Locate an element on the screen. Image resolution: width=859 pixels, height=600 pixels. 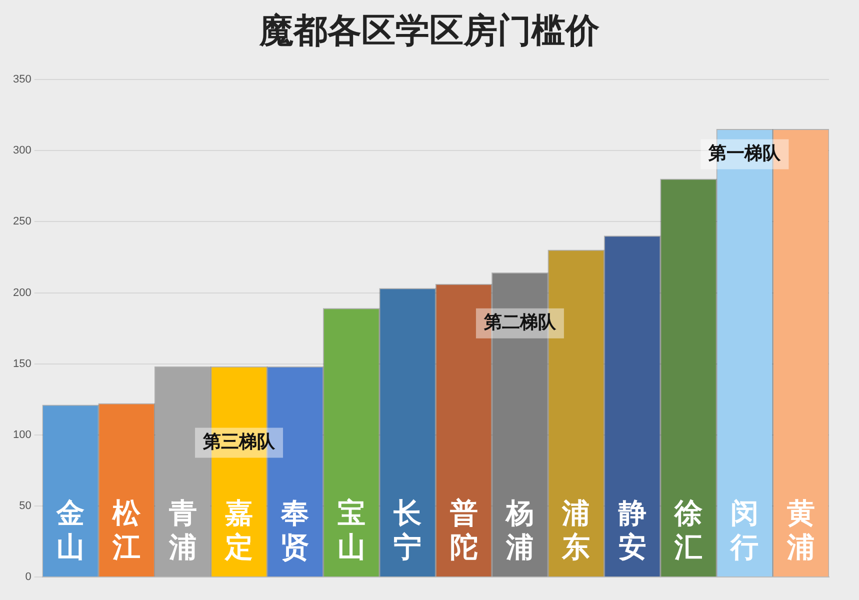
y-tick-label: 200 is located at coordinates (22, 292).